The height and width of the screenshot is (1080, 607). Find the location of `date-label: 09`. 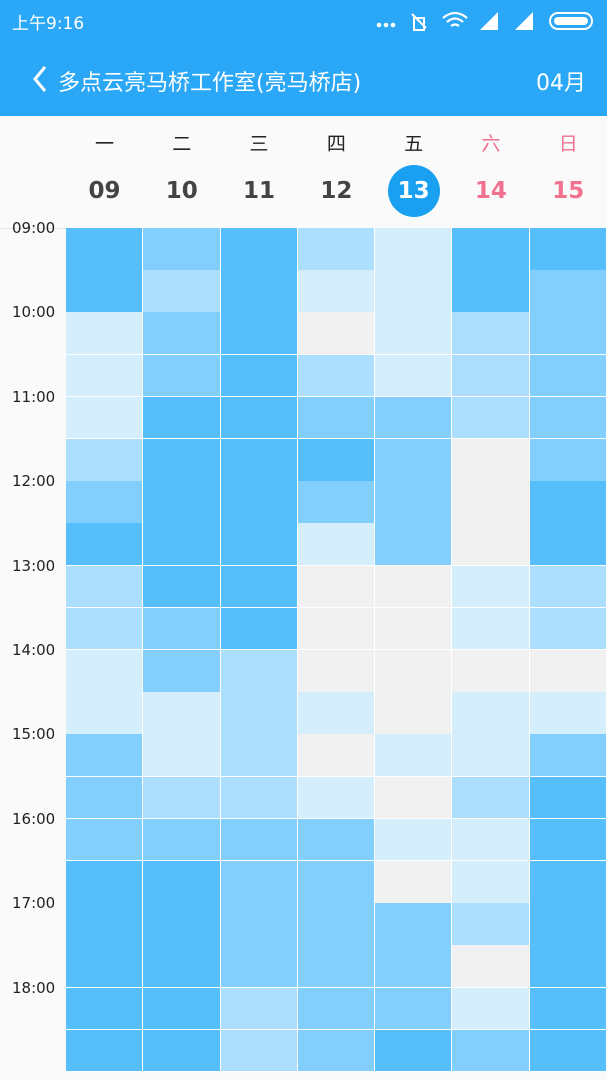

date-label: 09 is located at coordinates (104, 191).